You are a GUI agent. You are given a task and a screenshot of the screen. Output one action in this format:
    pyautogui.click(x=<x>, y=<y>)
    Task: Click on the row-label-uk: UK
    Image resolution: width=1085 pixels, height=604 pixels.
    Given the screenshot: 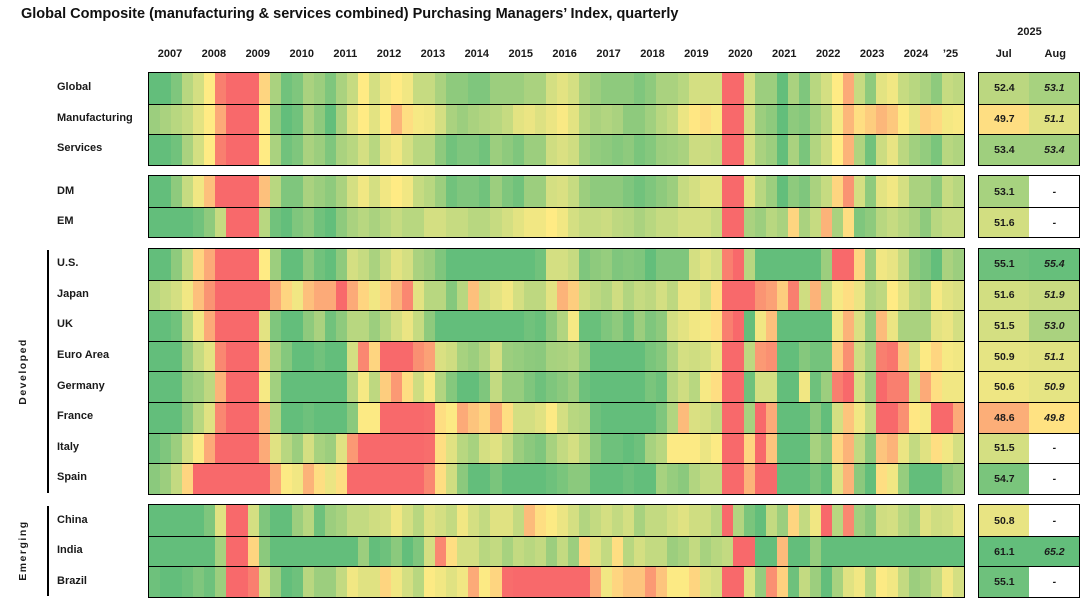 What is the action you would take?
    pyautogui.click(x=65, y=324)
    